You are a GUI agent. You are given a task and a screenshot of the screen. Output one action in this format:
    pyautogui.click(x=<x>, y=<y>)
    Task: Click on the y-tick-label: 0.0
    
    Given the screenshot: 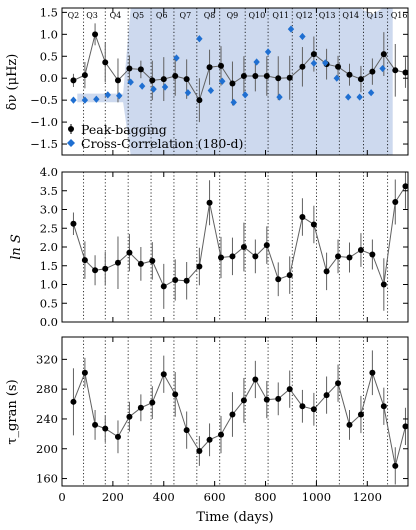 What is the action you would take?
    pyautogui.click(x=49, y=322)
    